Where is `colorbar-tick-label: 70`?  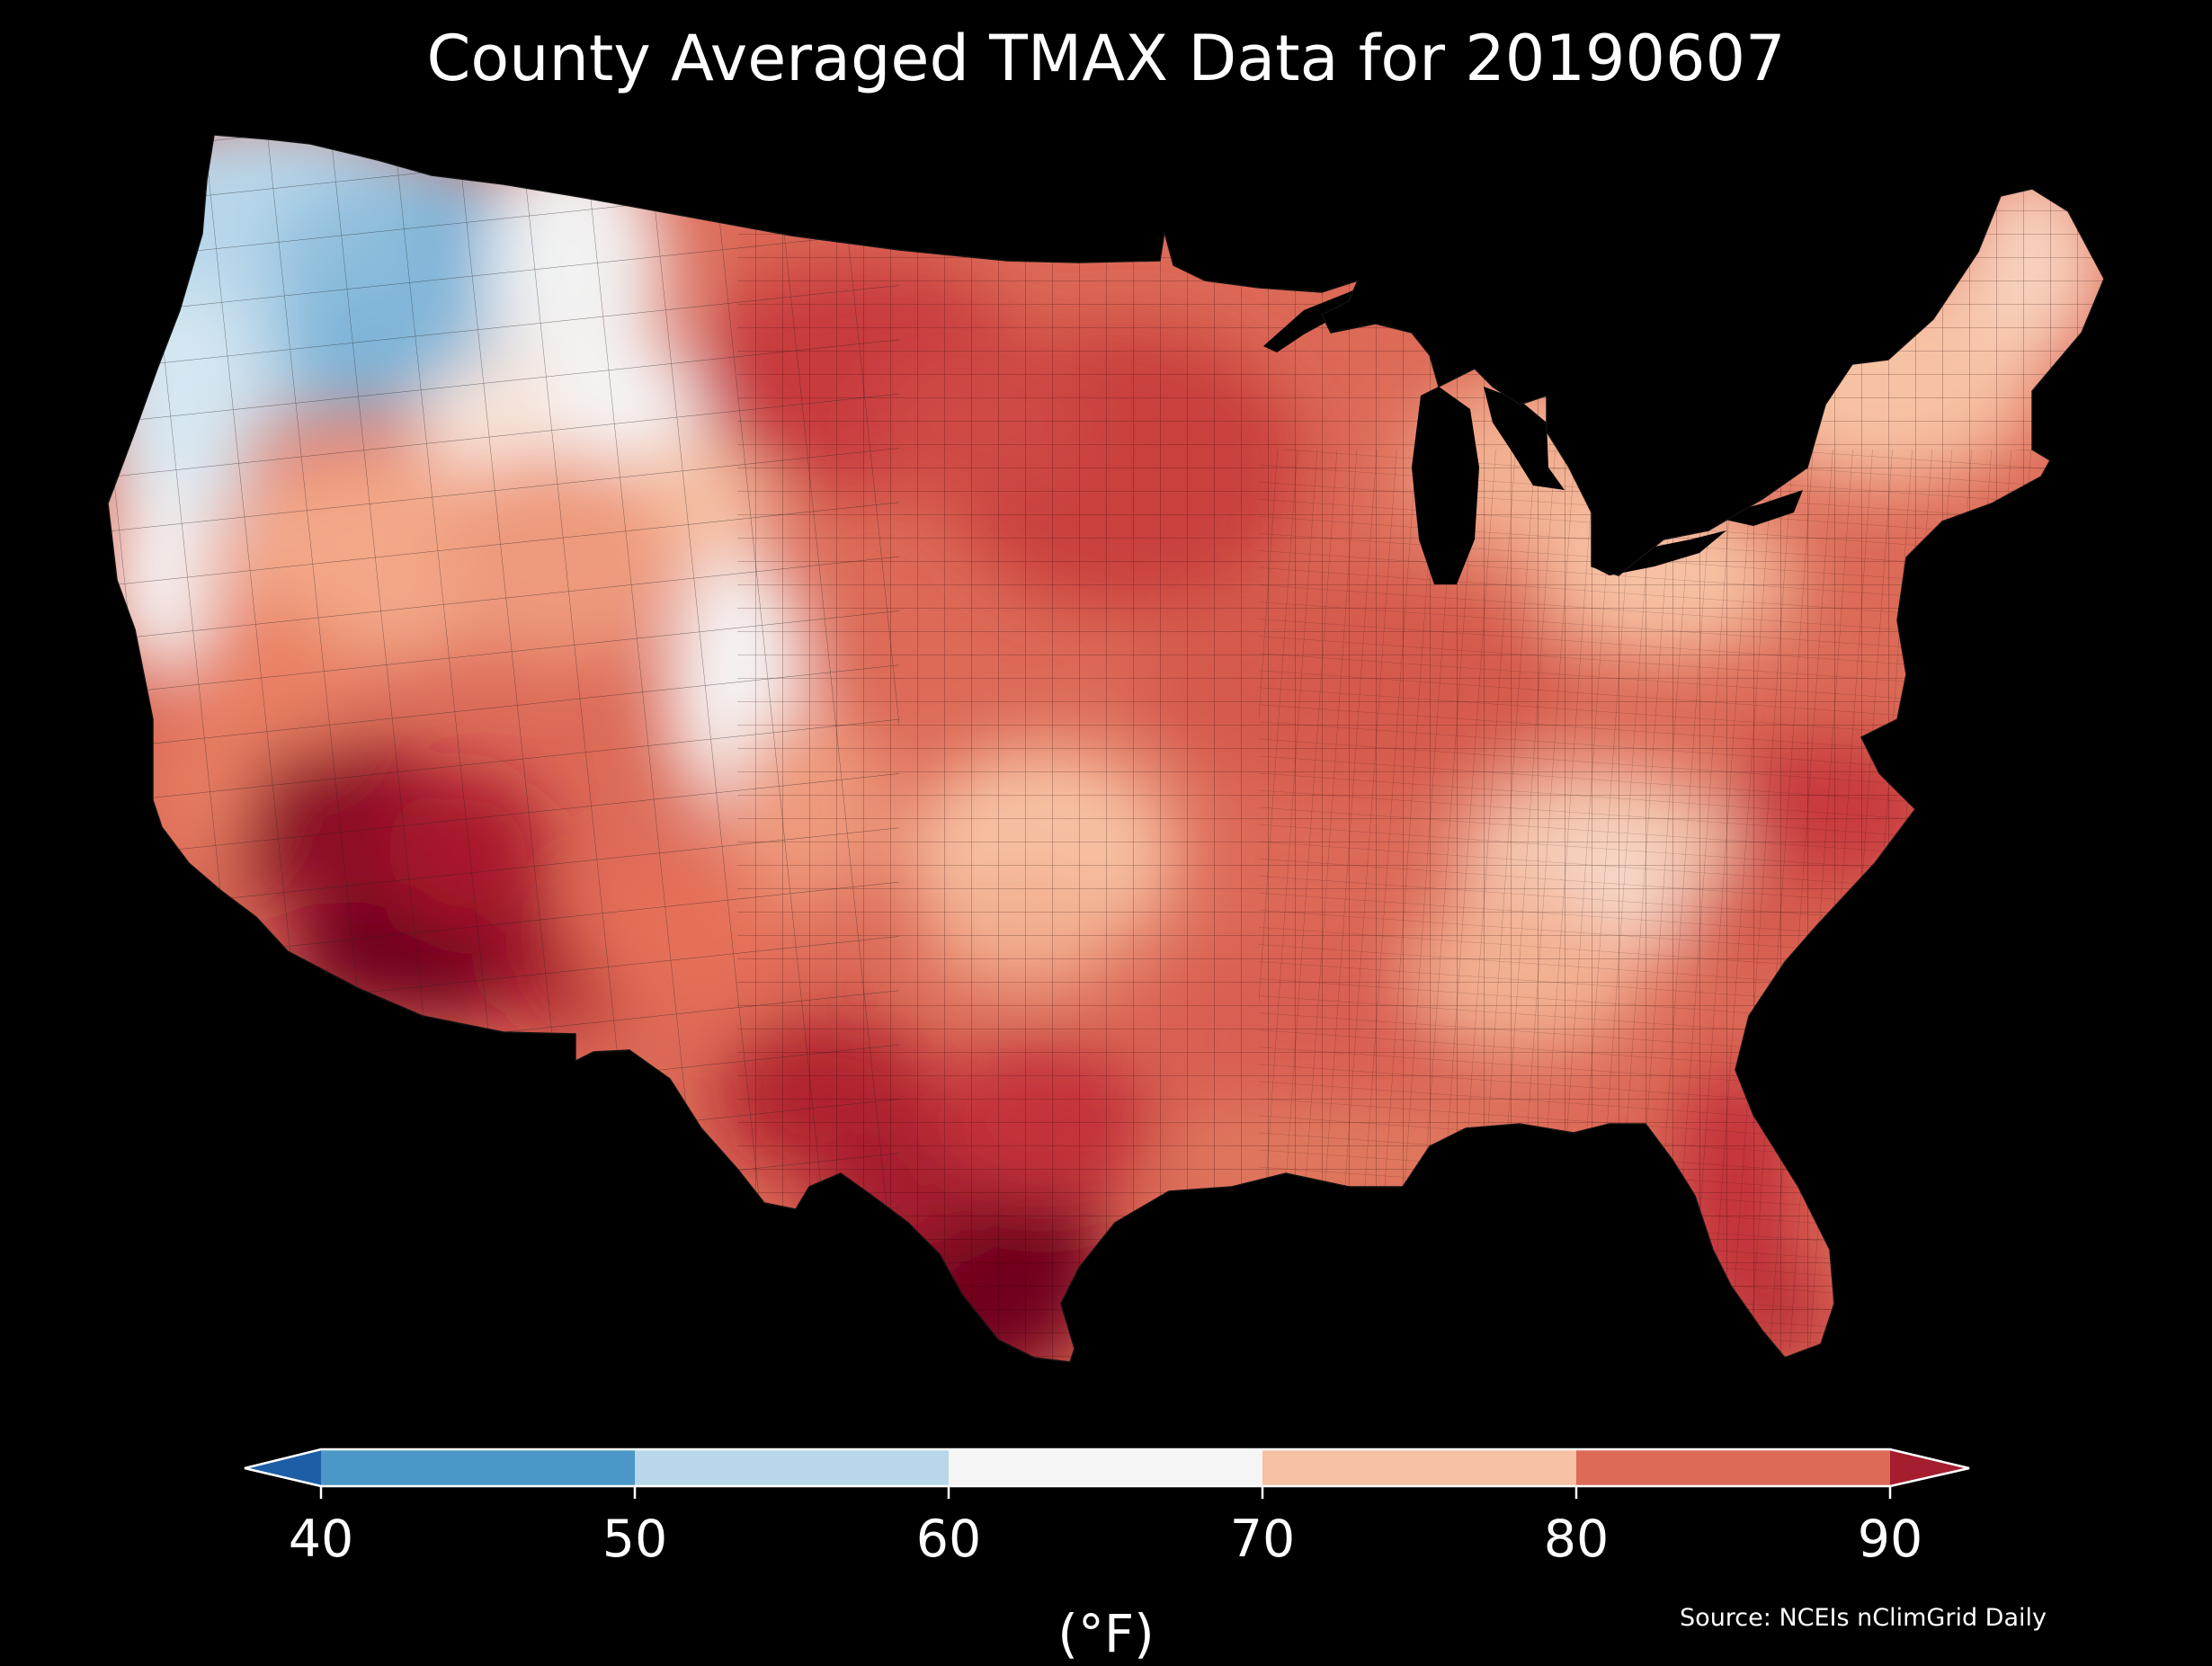 colorbar-tick-label: 70 is located at coordinates (1262, 1540).